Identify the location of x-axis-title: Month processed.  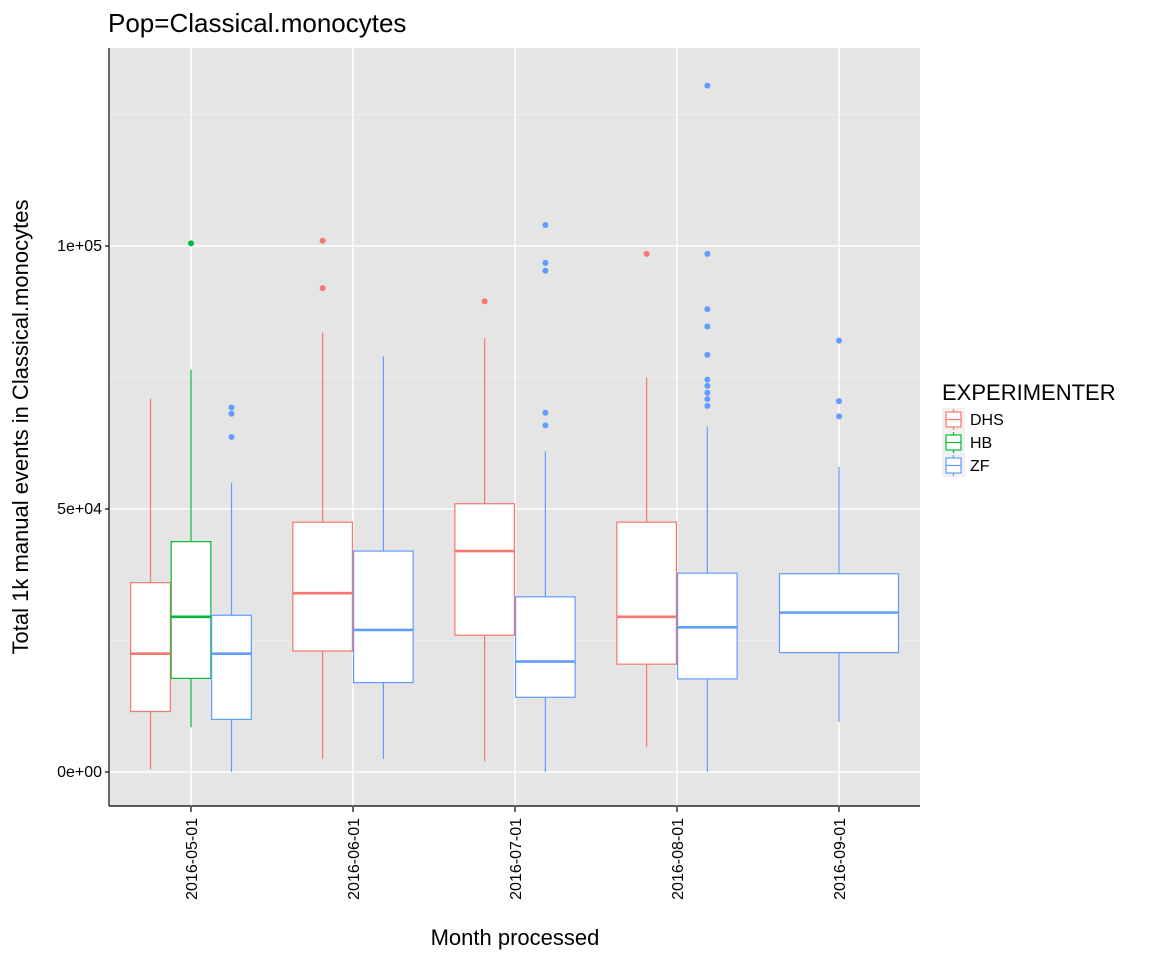
(515, 937).